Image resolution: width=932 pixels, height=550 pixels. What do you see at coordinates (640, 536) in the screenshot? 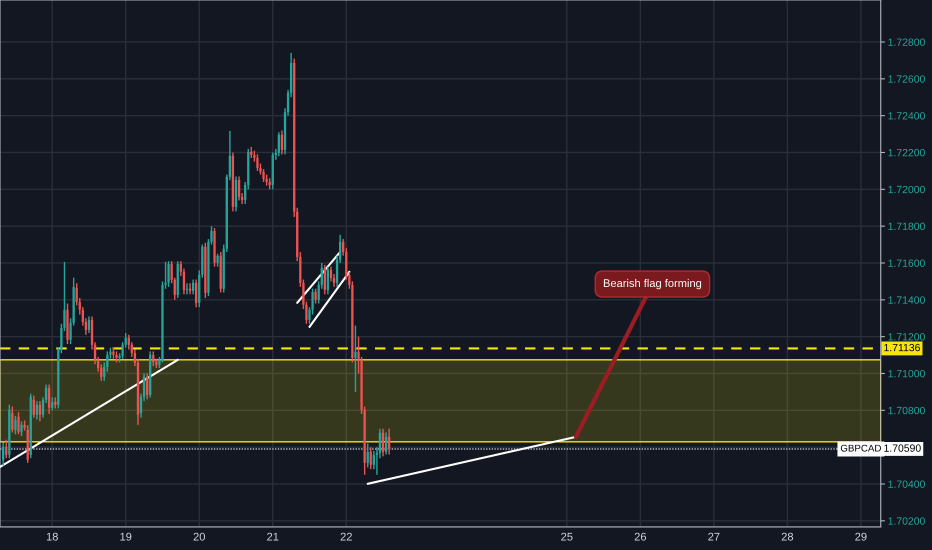
I see `x-tick-label: 26` at bounding box center [640, 536].